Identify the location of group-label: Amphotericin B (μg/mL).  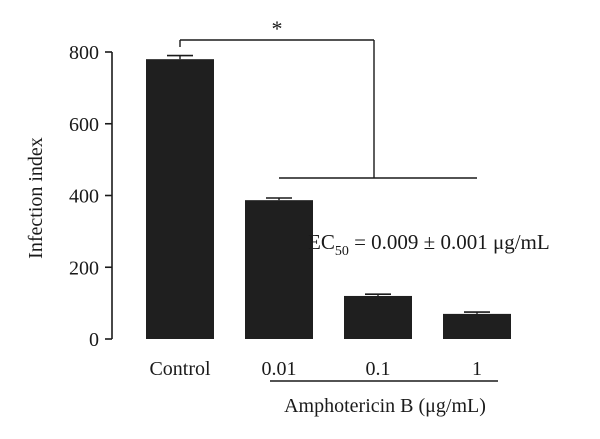
(385, 406).